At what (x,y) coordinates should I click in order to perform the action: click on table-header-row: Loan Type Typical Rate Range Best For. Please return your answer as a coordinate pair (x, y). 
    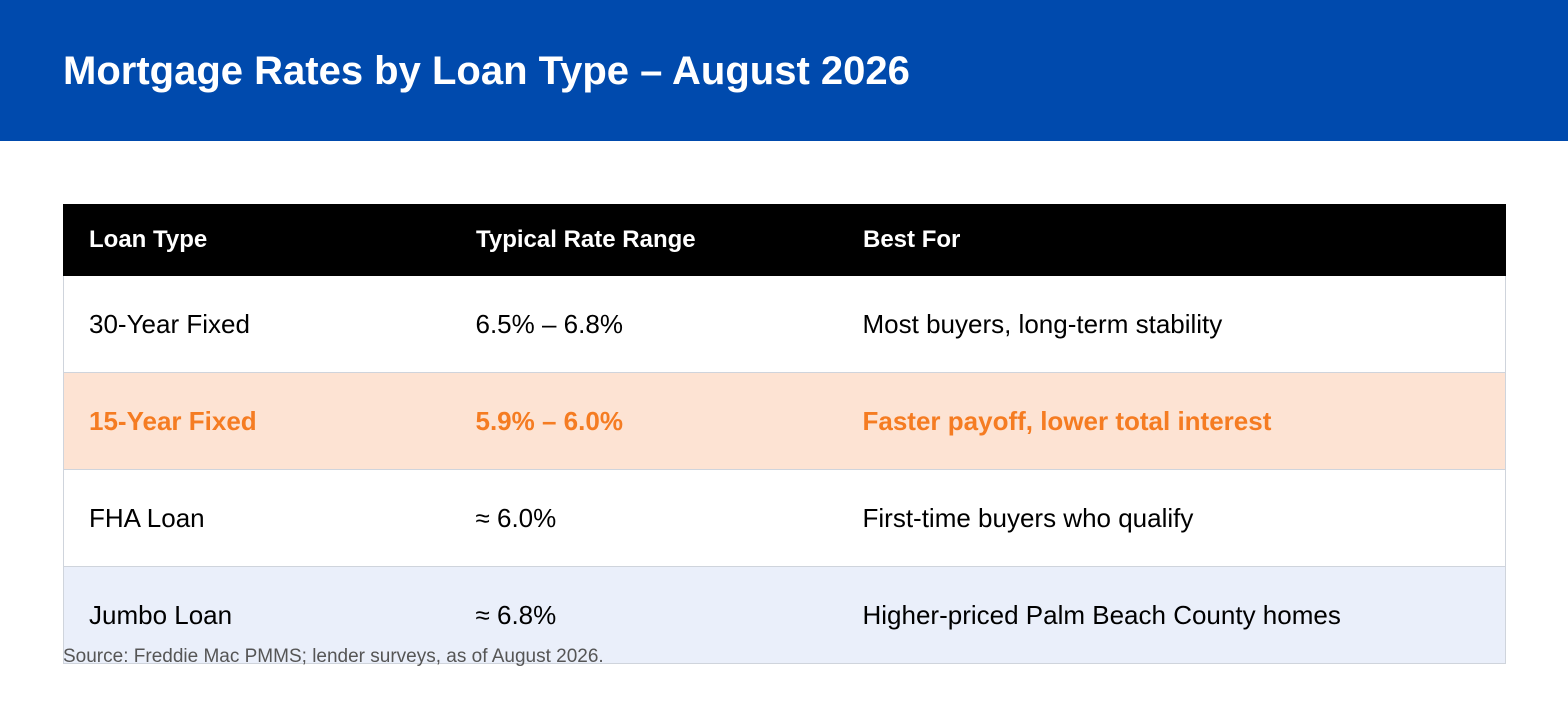
    Looking at the image, I should click on (784, 240).